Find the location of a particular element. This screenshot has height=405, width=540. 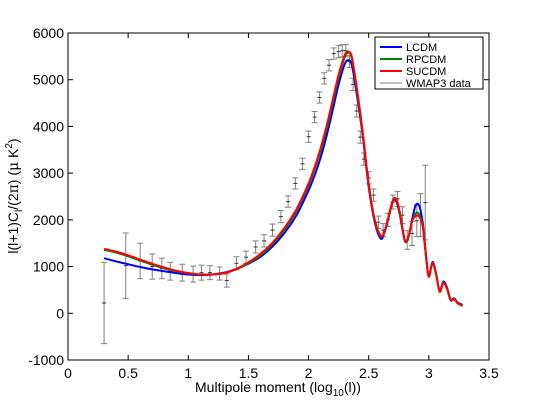

x-tick-label: 1.5 is located at coordinates (249, 373).